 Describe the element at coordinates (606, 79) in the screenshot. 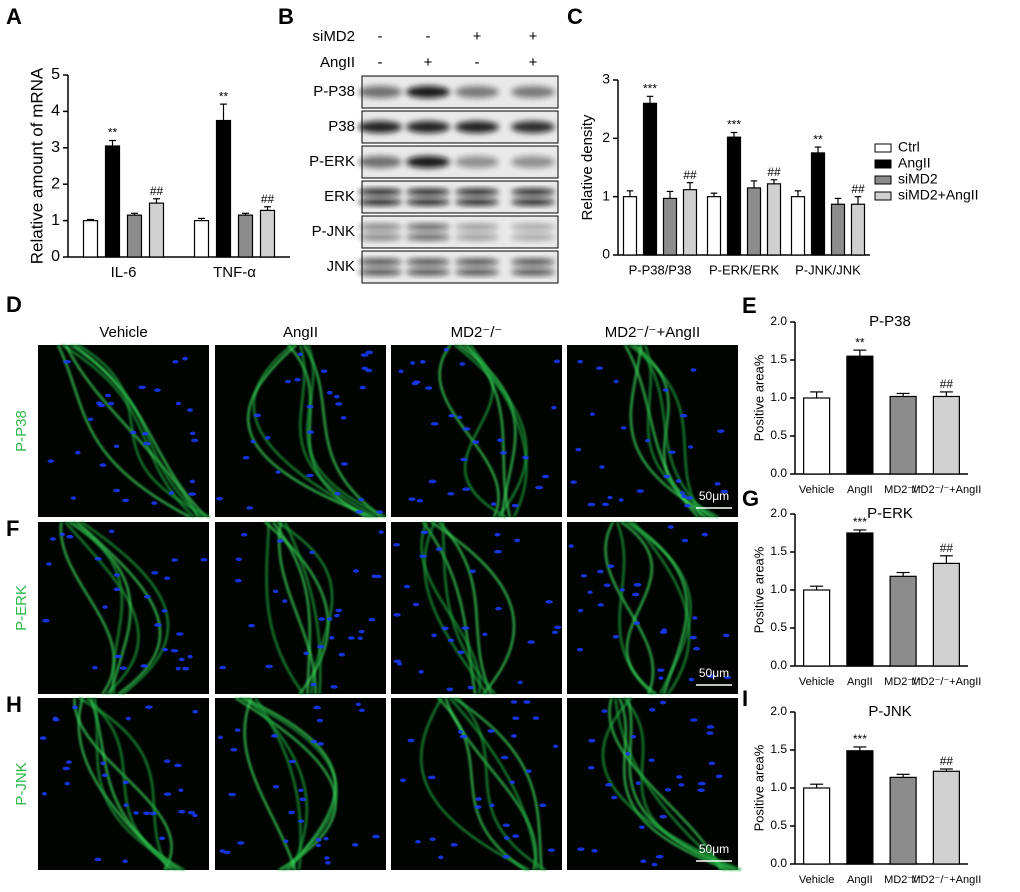

I see `y-tick-label: 3` at that location.